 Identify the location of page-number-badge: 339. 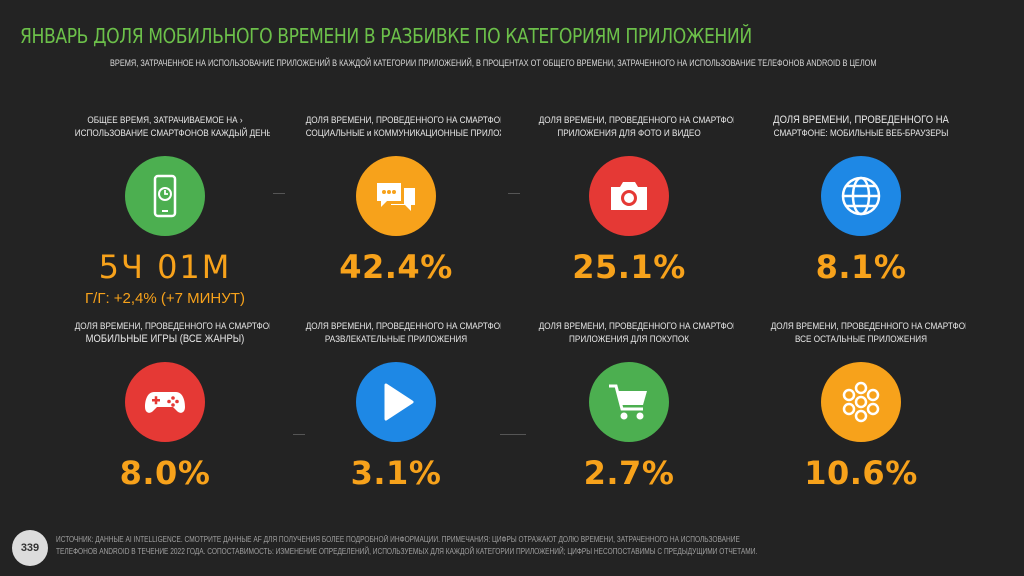
(30, 548).